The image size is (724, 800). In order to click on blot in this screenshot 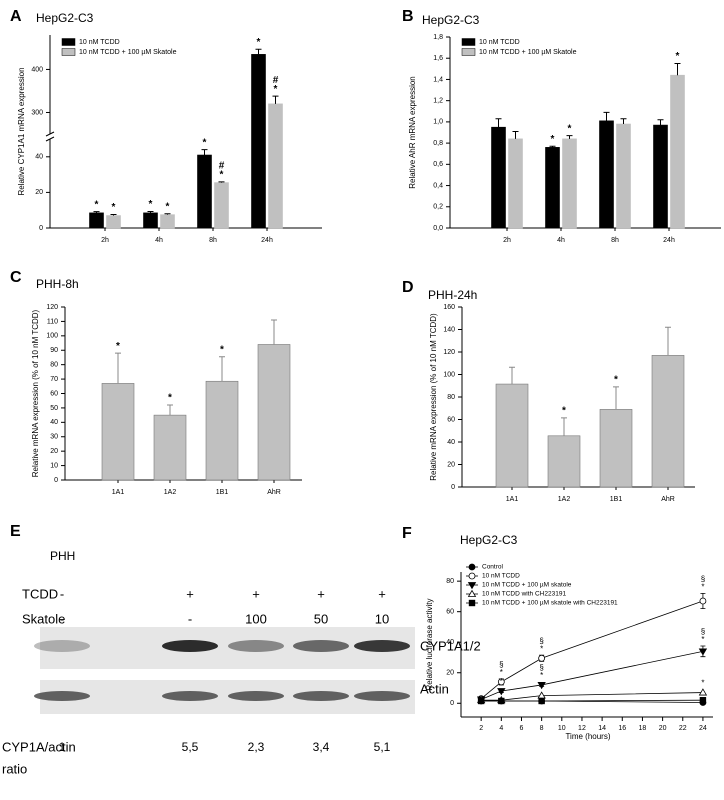, I will do `click(227, 697)`.